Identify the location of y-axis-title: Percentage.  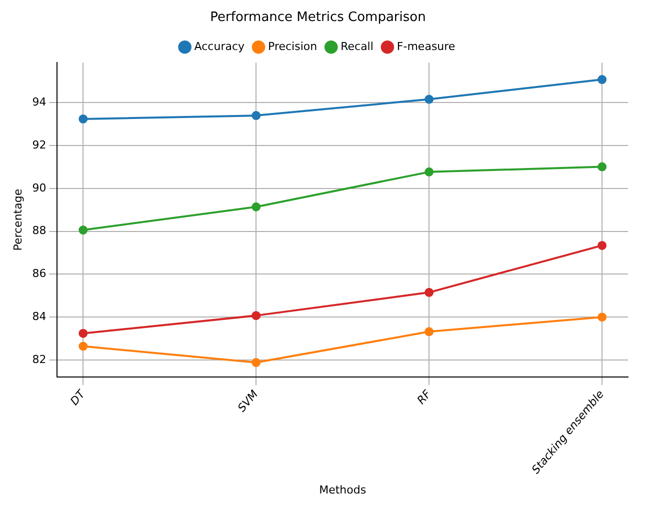
(17, 219).